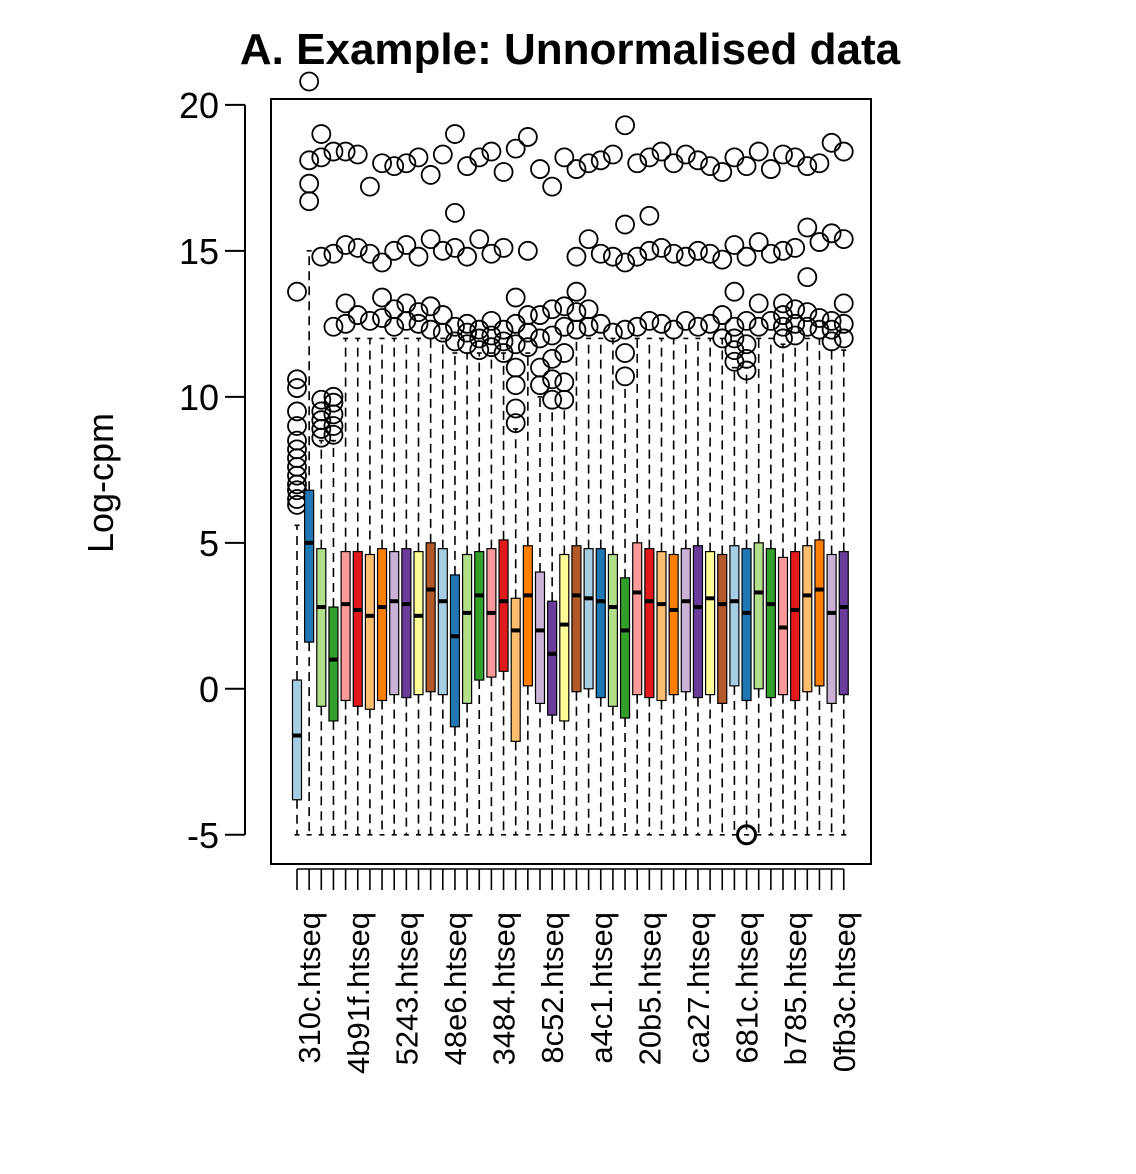 The height and width of the screenshot is (1174, 1136). What do you see at coordinates (570, 49) in the screenshot?
I see `chart-title: A. Example: Unnormalised data` at bounding box center [570, 49].